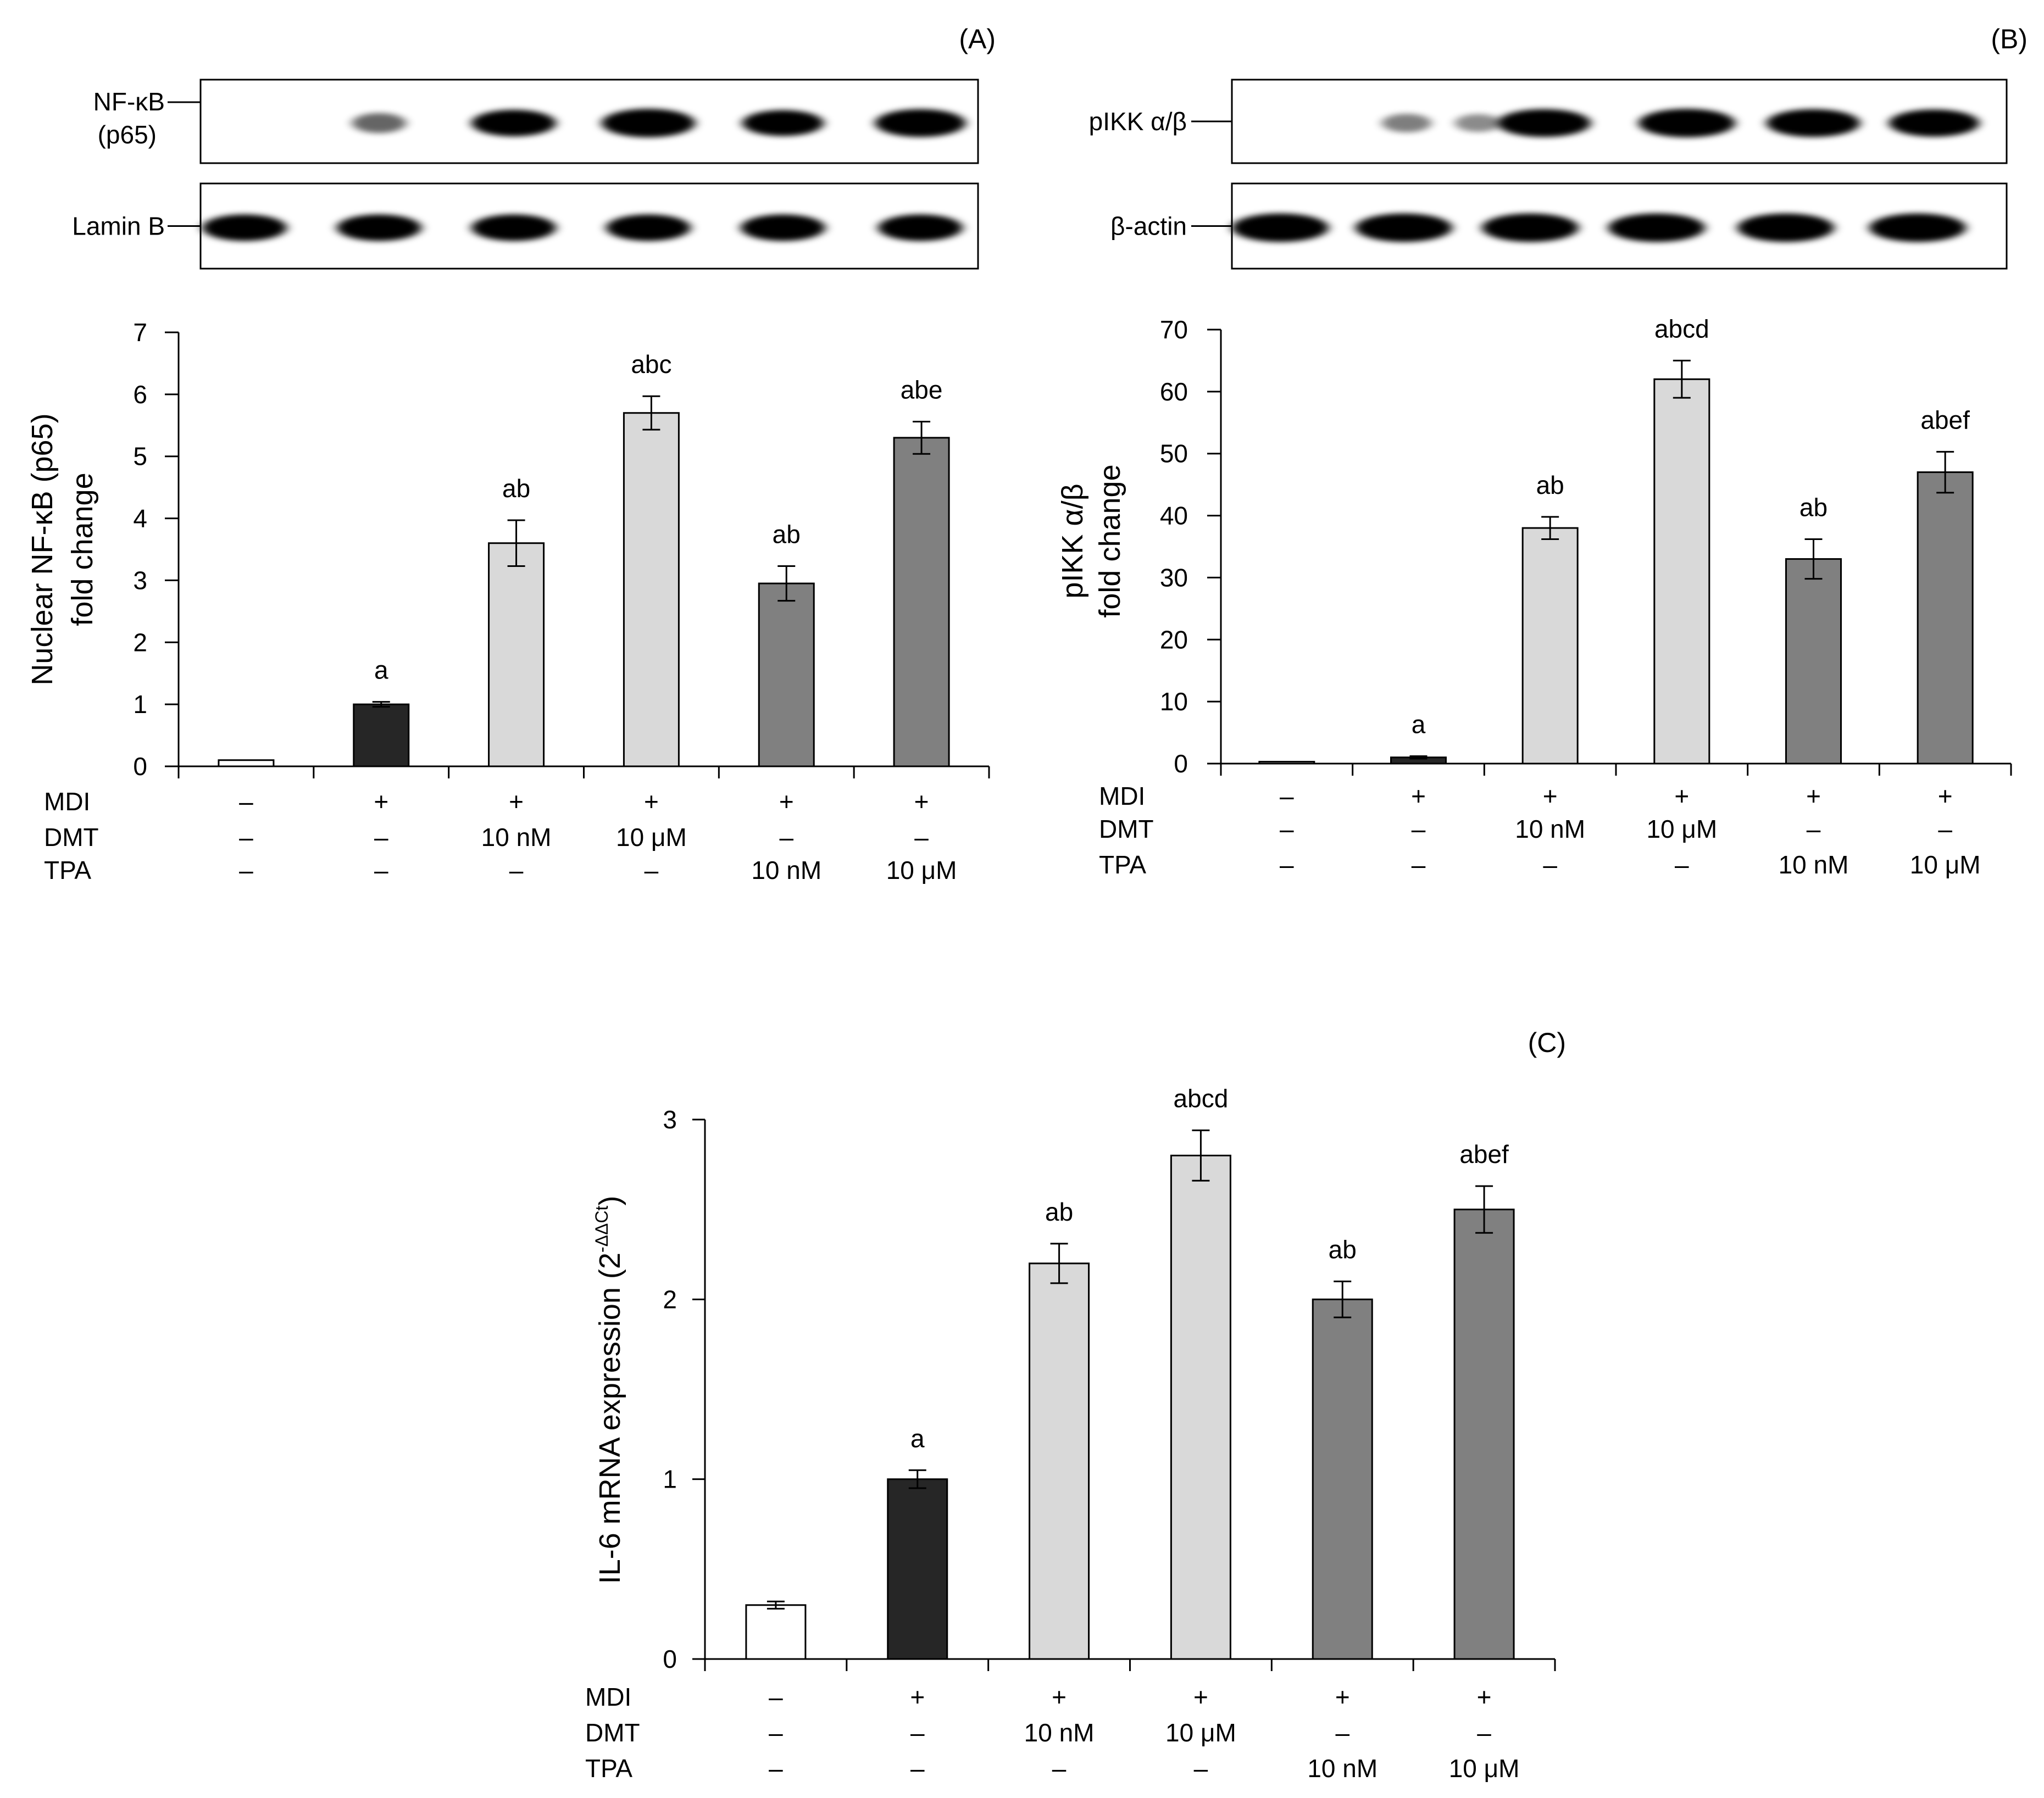  Describe the element at coordinates (608, 1697) in the screenshot. I see `chart-c-treatment-row-name: MDI` at that location.